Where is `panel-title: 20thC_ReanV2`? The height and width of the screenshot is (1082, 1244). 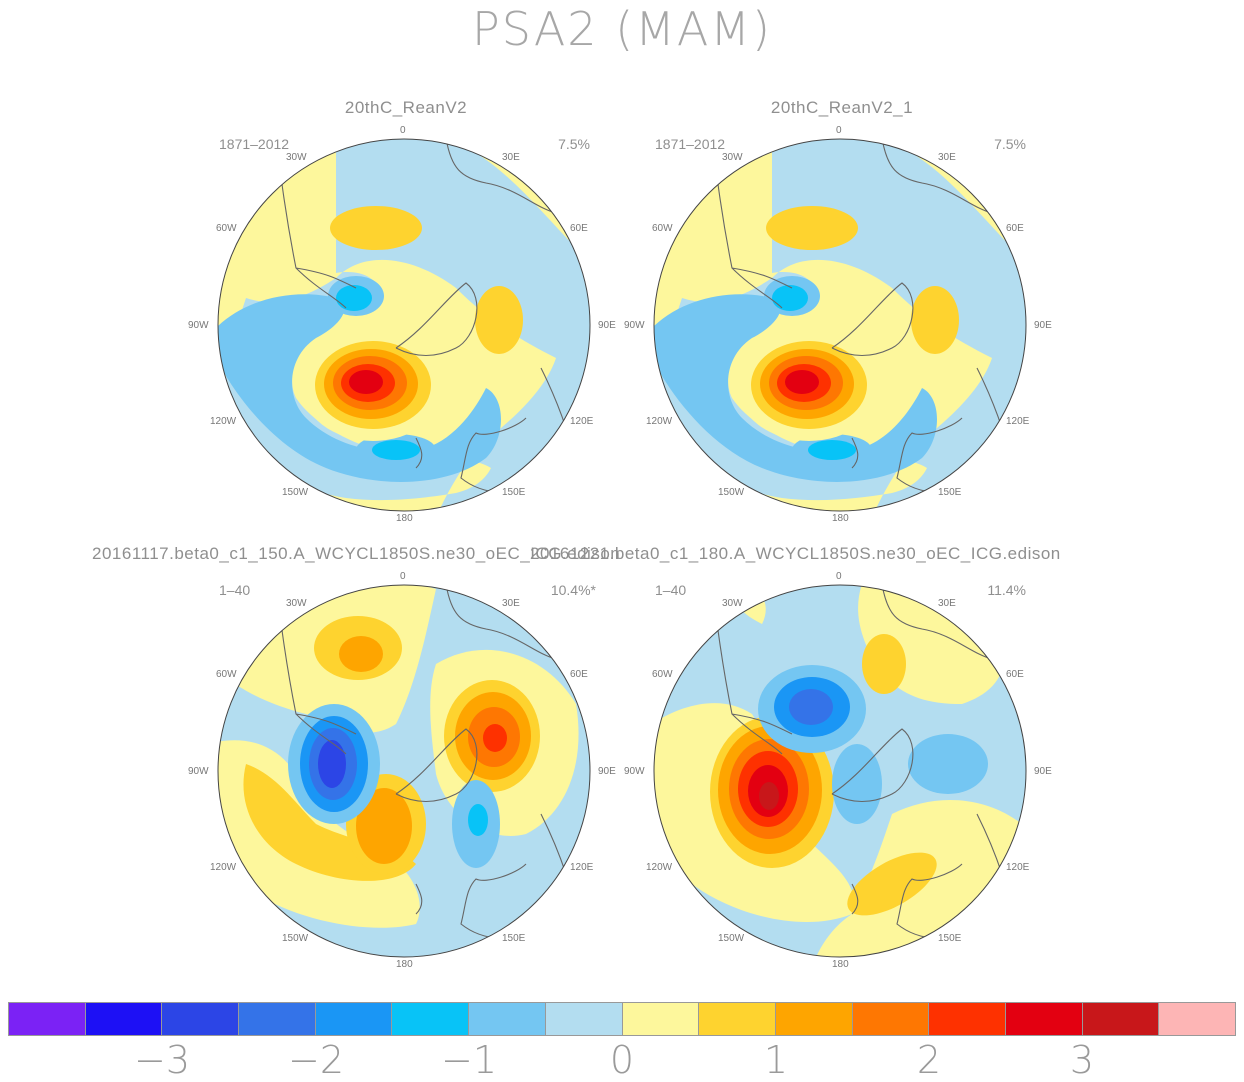
panel-title: 20thC_ReanV2 is located at coordinates (406, 107).